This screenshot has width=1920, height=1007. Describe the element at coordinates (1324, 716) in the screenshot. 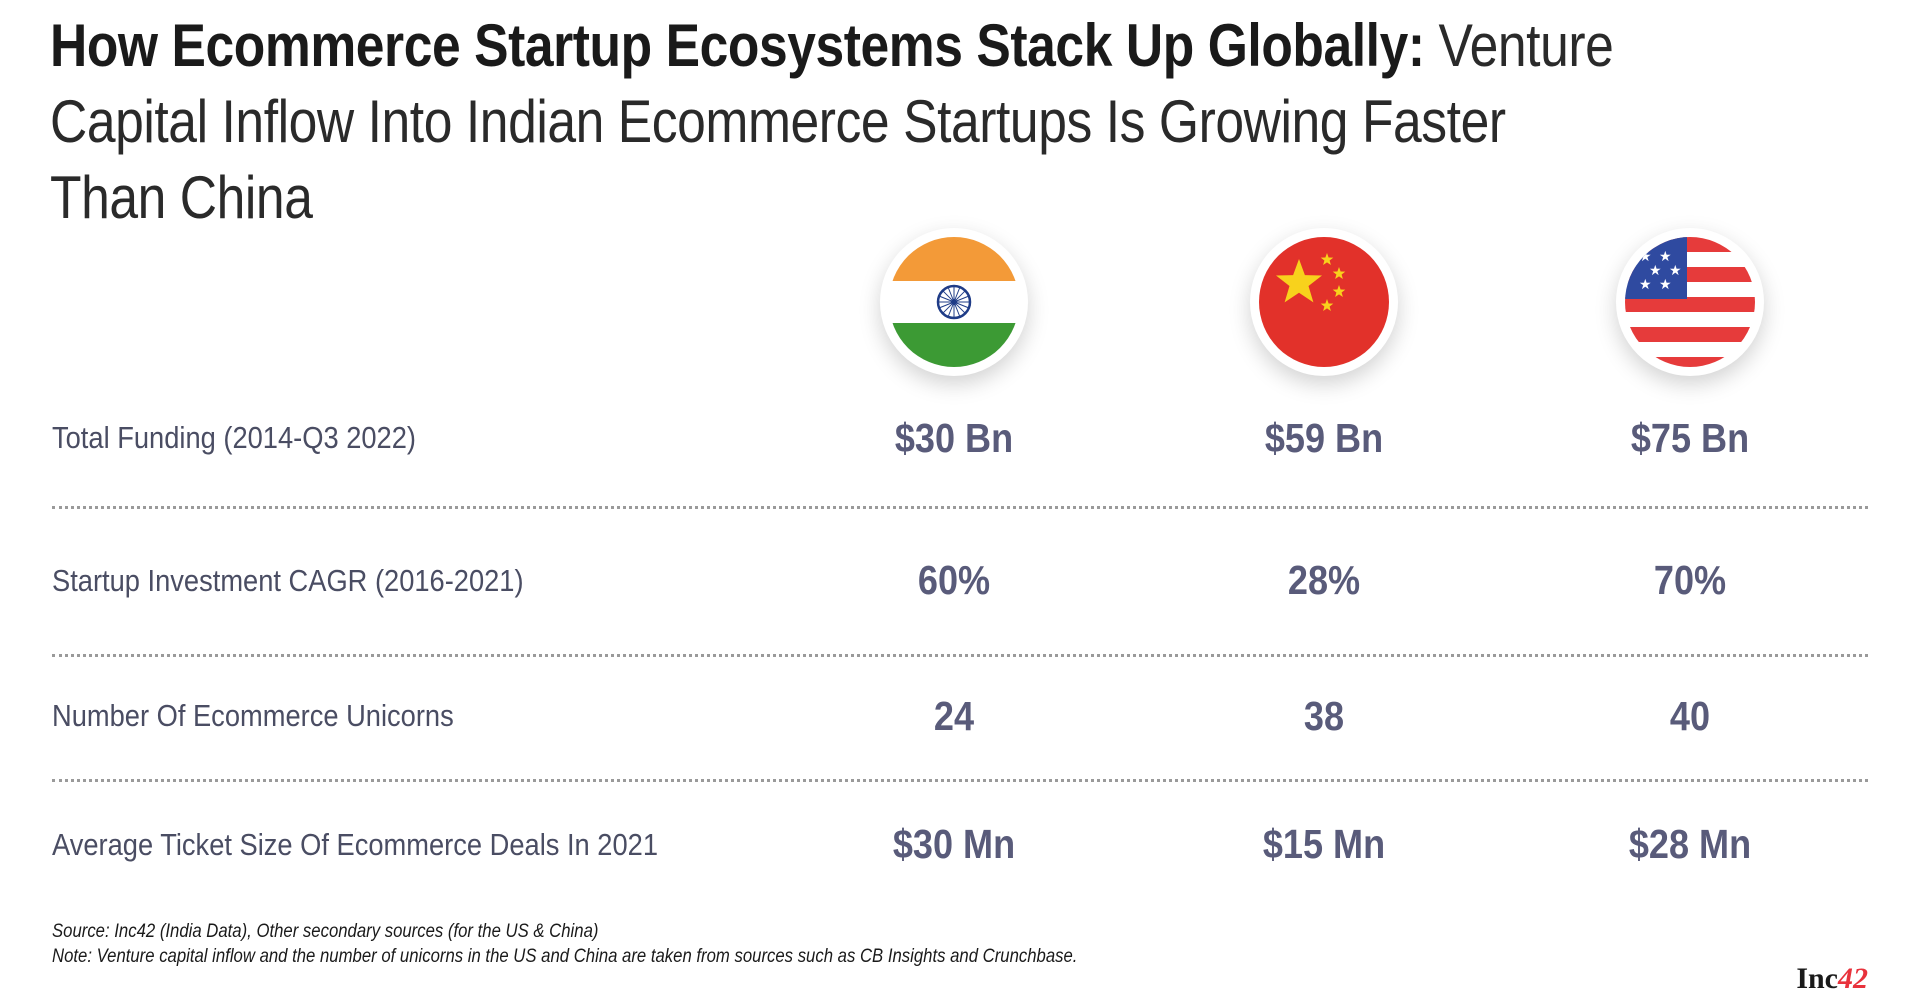

I see `value-china-unicorns: 38` at that location.